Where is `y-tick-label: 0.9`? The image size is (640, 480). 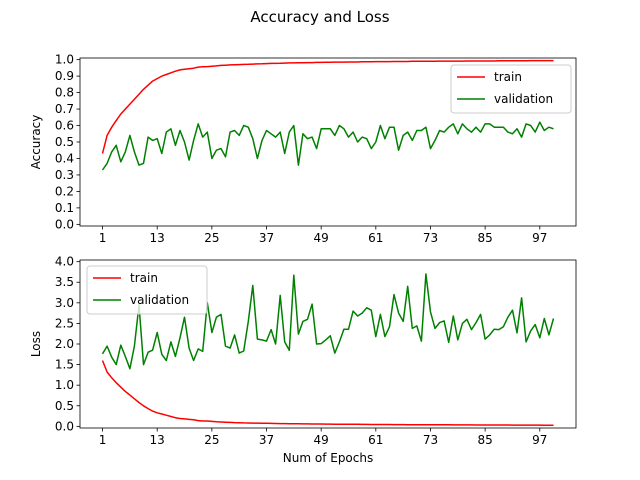
y-tick-label: 0.9 is located at coordinates (64, 76).